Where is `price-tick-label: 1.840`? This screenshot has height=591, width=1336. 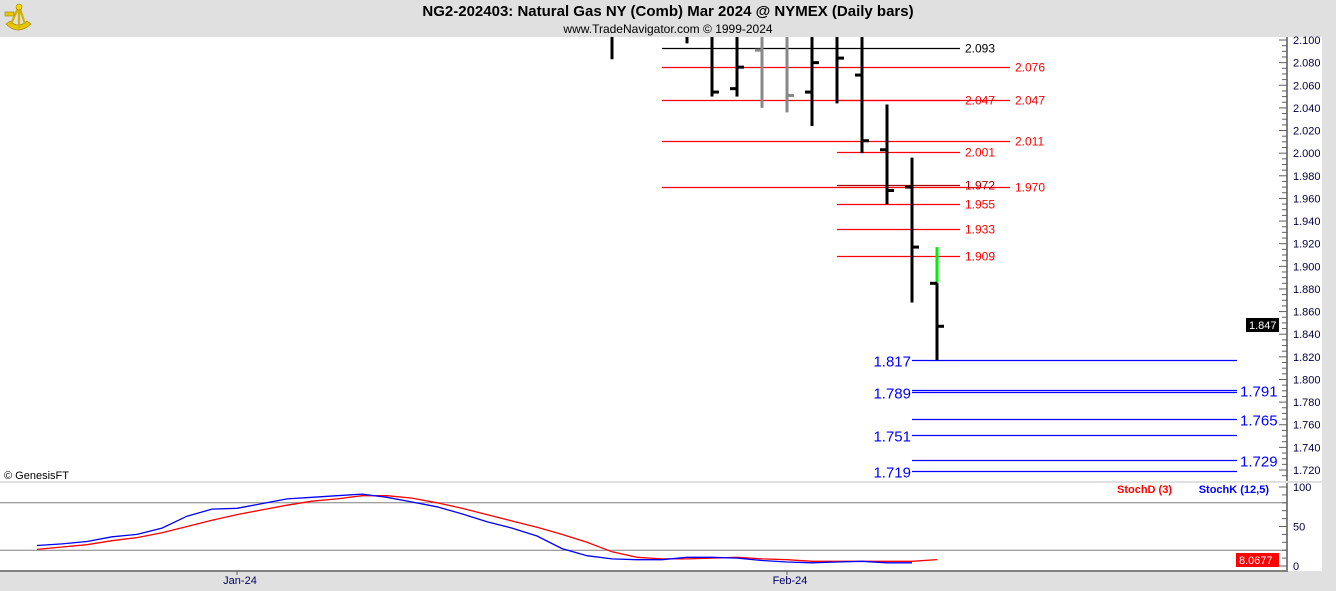 price-tick-label: 1.840 is located at coordinates (1307, 335).